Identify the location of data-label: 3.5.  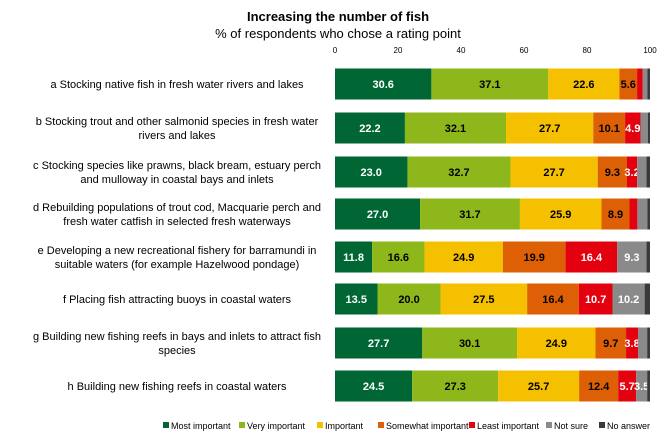
(641, 387).